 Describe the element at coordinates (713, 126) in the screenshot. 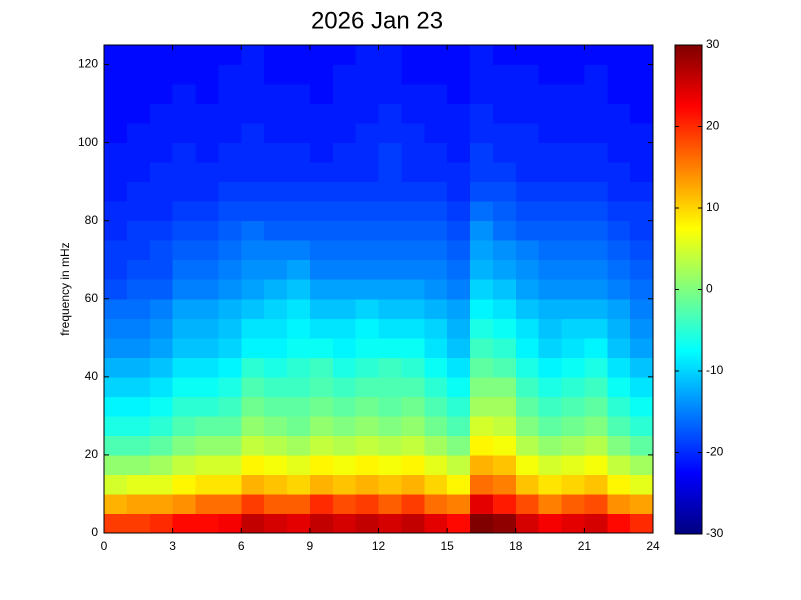

I see `colorbar-tick-label: 20` at that location.